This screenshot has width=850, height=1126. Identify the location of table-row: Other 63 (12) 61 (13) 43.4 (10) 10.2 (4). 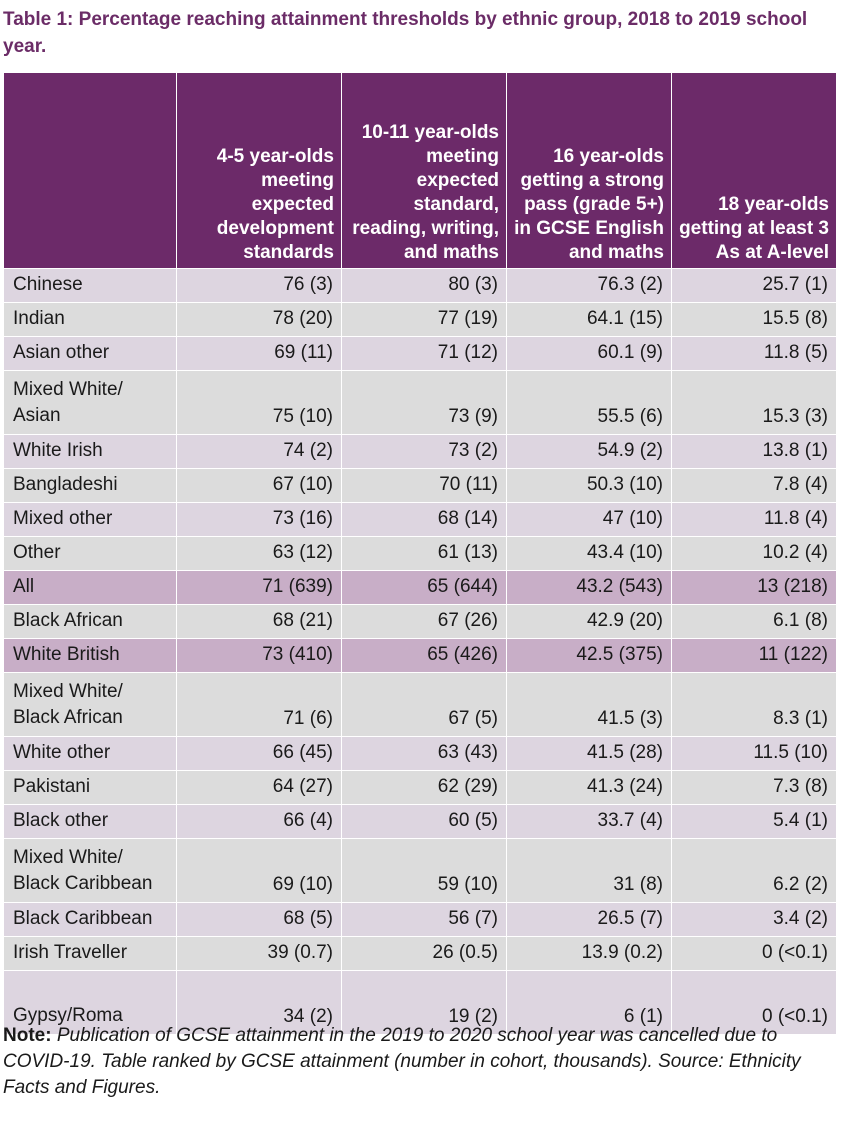
(420, 553).